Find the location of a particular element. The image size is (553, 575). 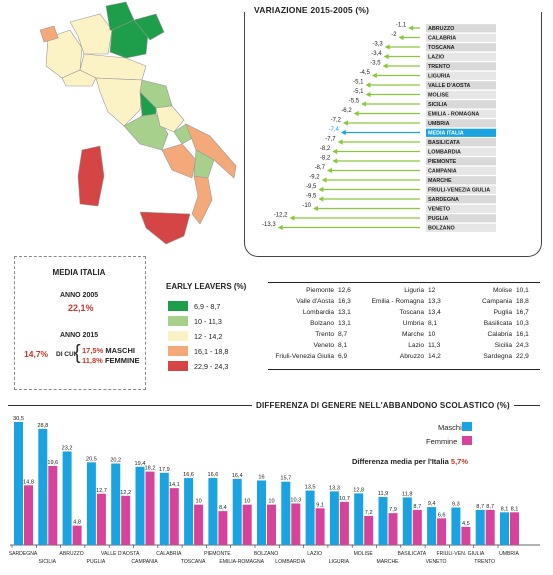

di-cui-label: DI CUI is located at coordinates (66, 354).